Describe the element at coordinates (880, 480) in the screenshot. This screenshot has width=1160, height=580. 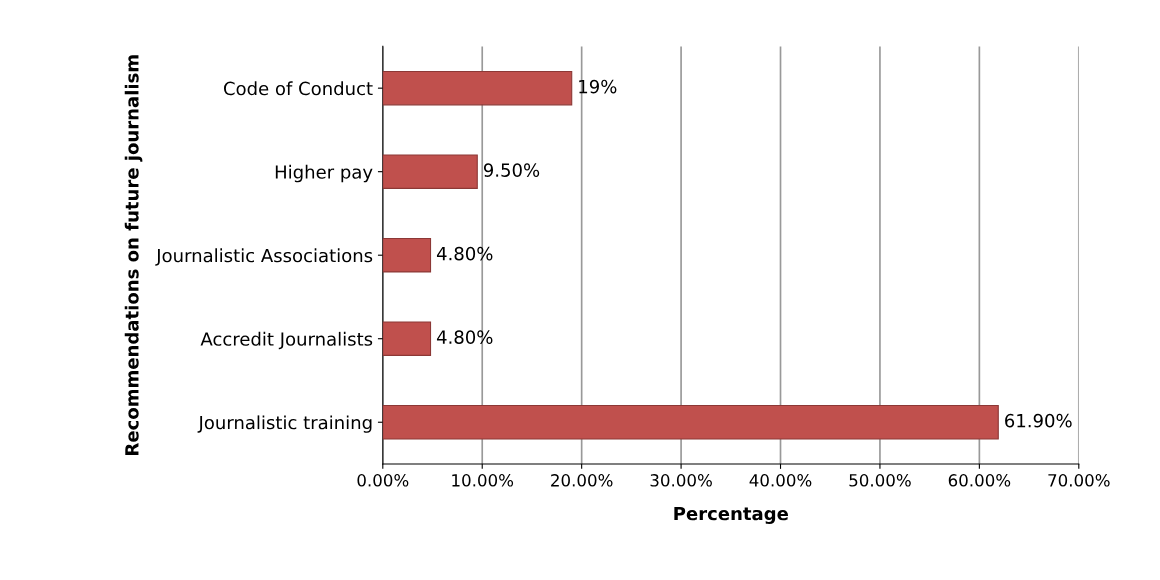
I see `x-tick-label: 50.00%` at that location.